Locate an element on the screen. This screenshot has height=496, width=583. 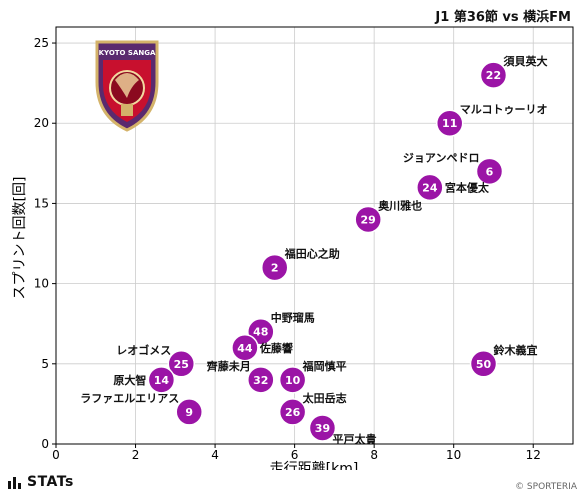
player-number-label: 26 is located at coordinates (293, 412).